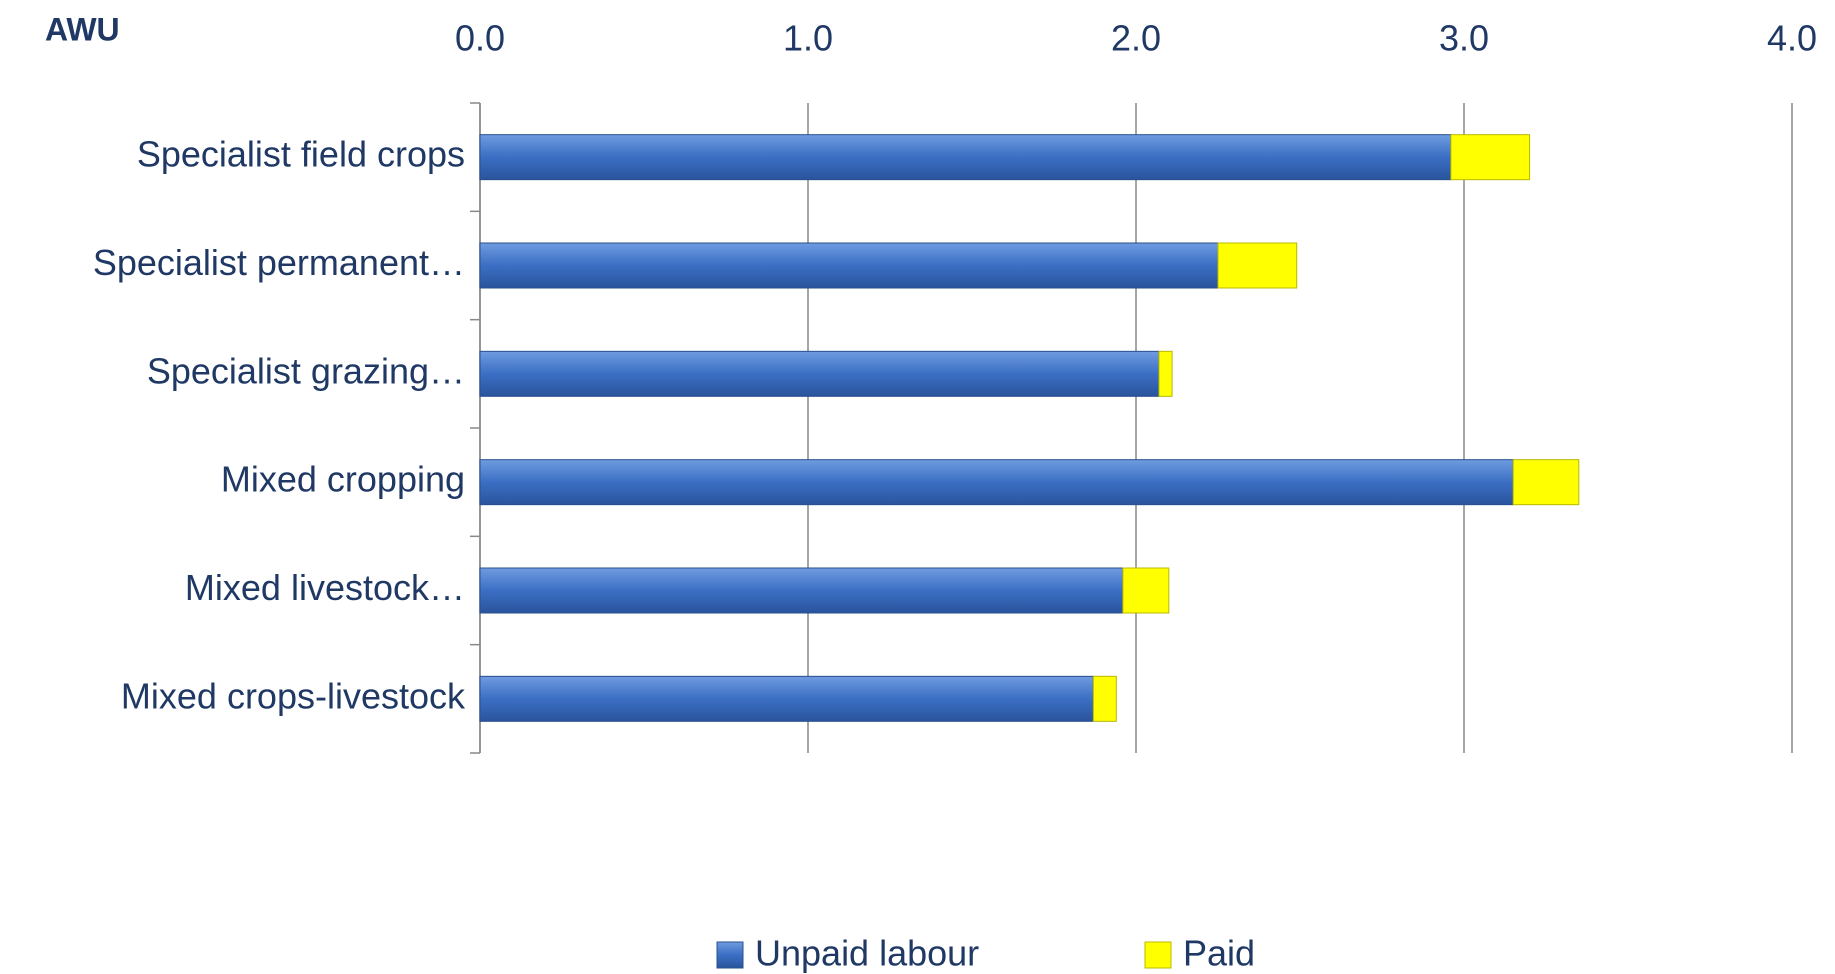 Image resolution: width=1835 pixels, height=974 pixels. Describe the element at coordinates (1464, 38) in the screenshot. I see `x-tick-label: 3.0` at that location.